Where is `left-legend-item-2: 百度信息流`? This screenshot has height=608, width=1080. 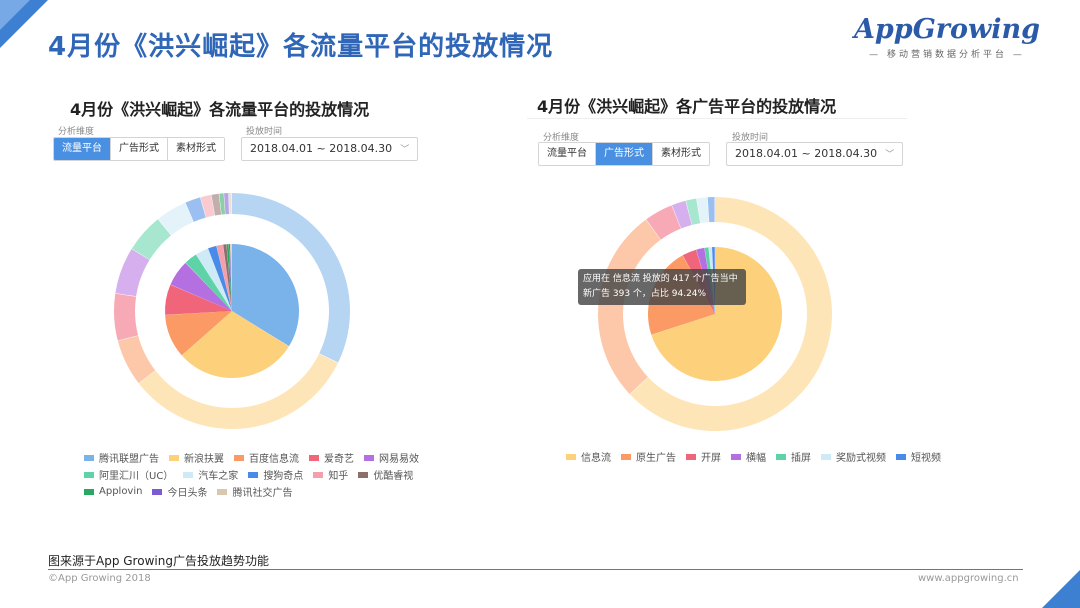 left-legend-item-2: 百度信息流 is located at coordinates (266, 457).